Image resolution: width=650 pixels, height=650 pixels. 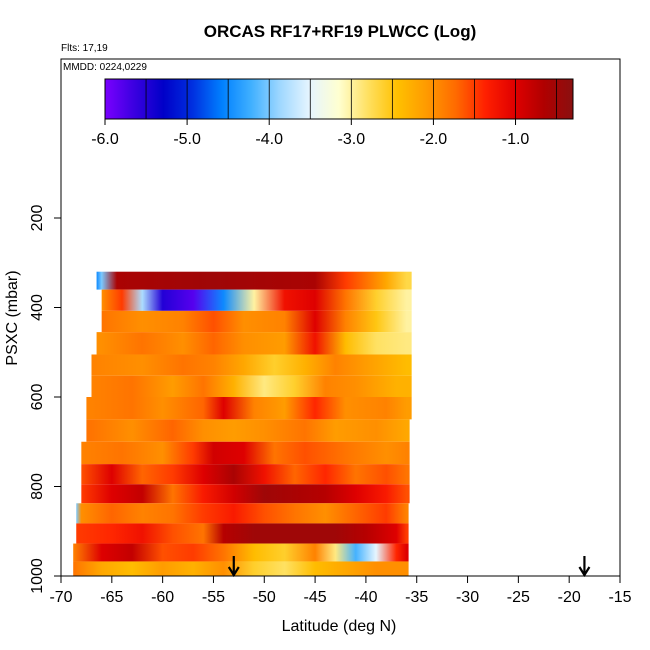 What do you see at coordinates (315, 597) in the screenshot?
I see `x-tick-label: -45` at bounding box center [315, 597].